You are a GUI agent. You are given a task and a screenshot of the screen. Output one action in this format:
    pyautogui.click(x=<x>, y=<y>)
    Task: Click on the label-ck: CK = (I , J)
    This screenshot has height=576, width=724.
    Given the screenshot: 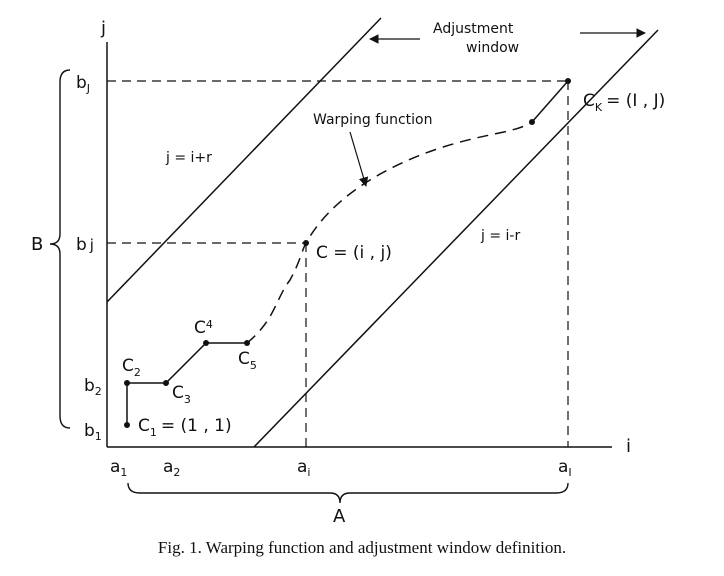 What is the action you would take?
    pyautogui.click(x=624, y=102)
    